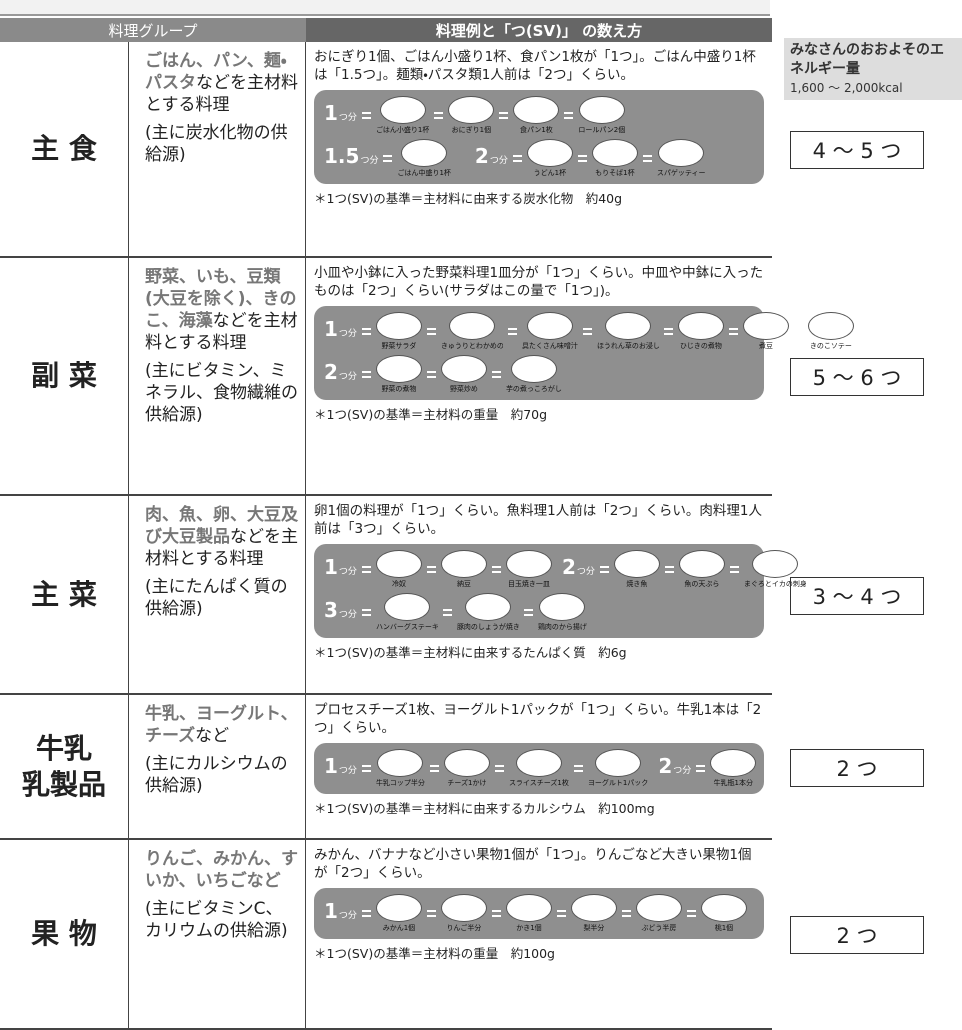 The height and width of the screenshot is (1030, 962). I want to click on serving-count: 2つ分, so click(340, 374).